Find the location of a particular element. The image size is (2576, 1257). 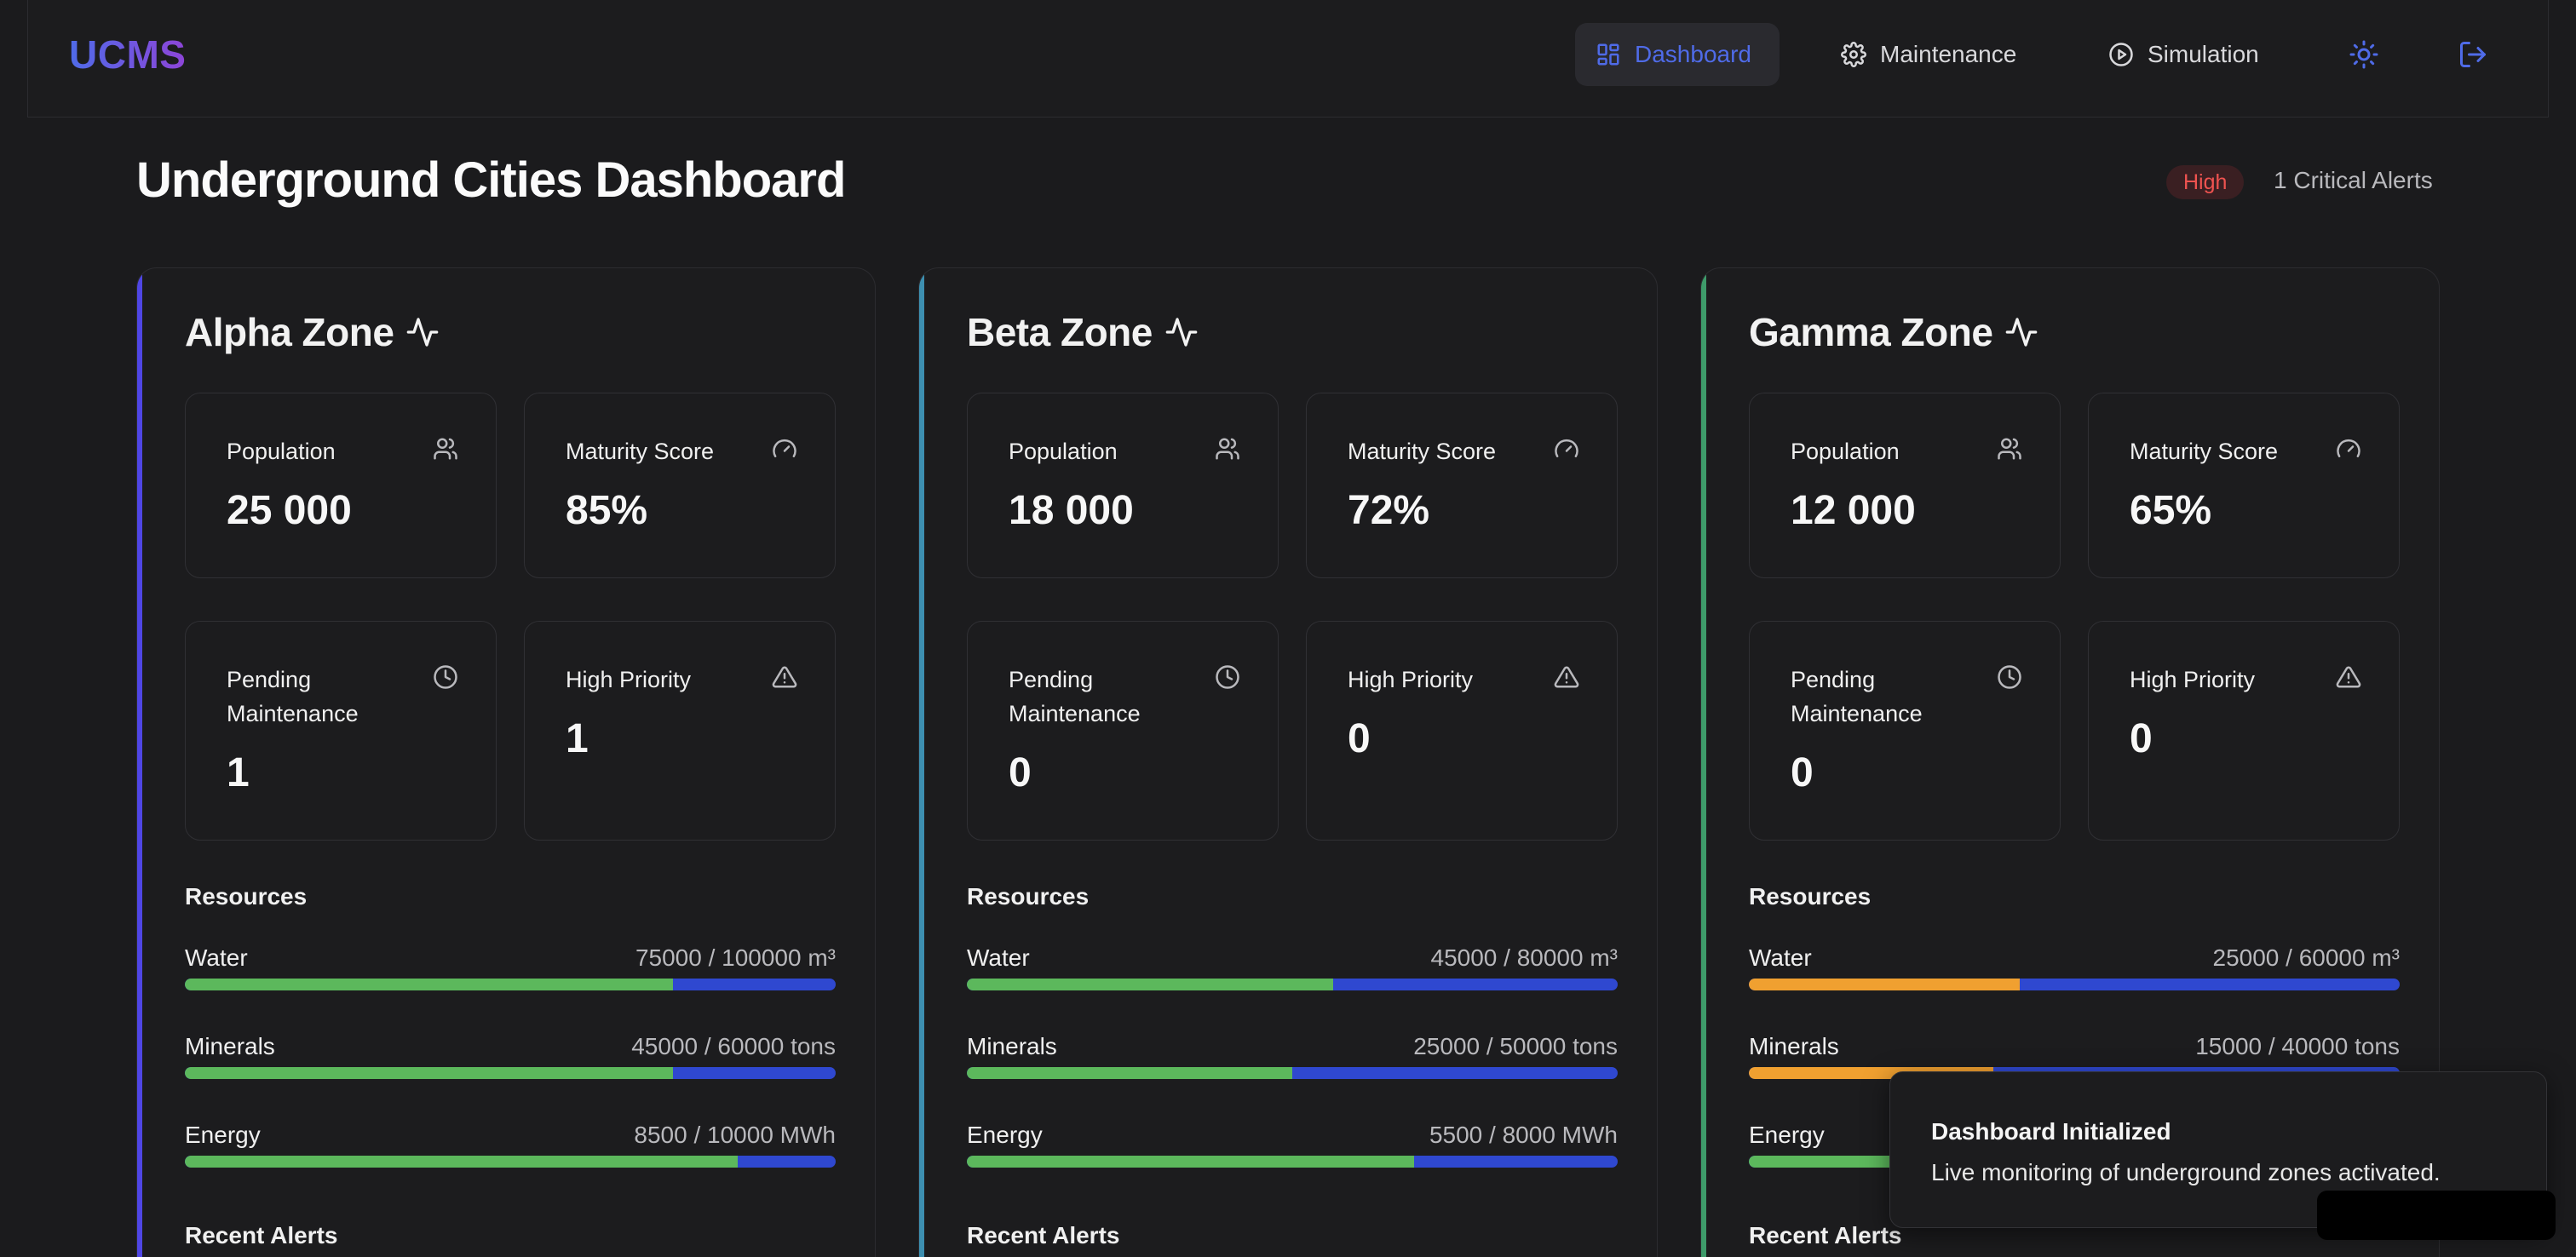

sun-icon is located at coordinates (2364, 54).